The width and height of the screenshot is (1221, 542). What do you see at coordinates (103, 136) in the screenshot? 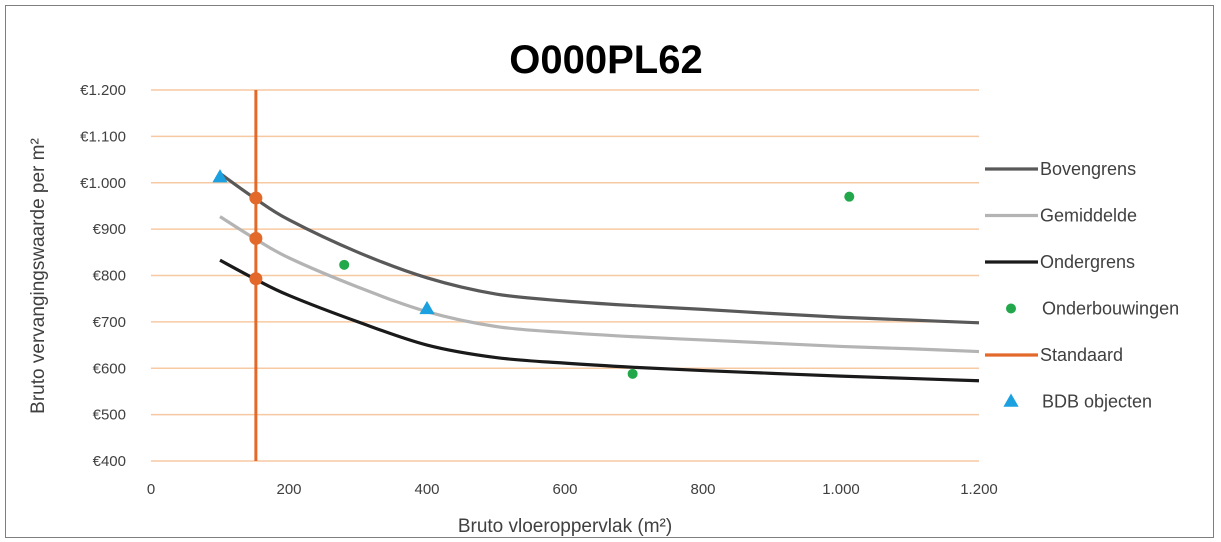
I see `y-tick-label: €1.100` at bounding box center [103, 136].